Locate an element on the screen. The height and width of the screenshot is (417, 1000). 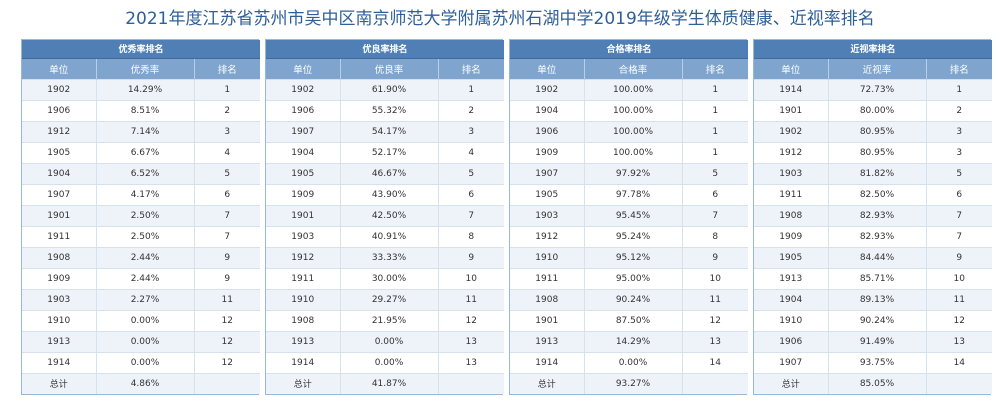
table-row: 1906 100.00% 1 is located at coordinates (629, 131).